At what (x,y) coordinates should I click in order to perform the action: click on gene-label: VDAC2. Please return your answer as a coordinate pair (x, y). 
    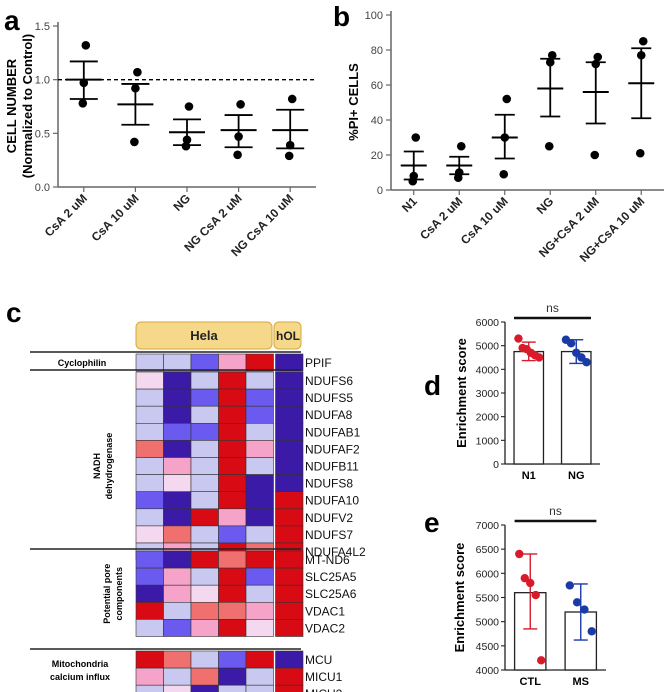
    Looking at the image, I should click on (325, 628).